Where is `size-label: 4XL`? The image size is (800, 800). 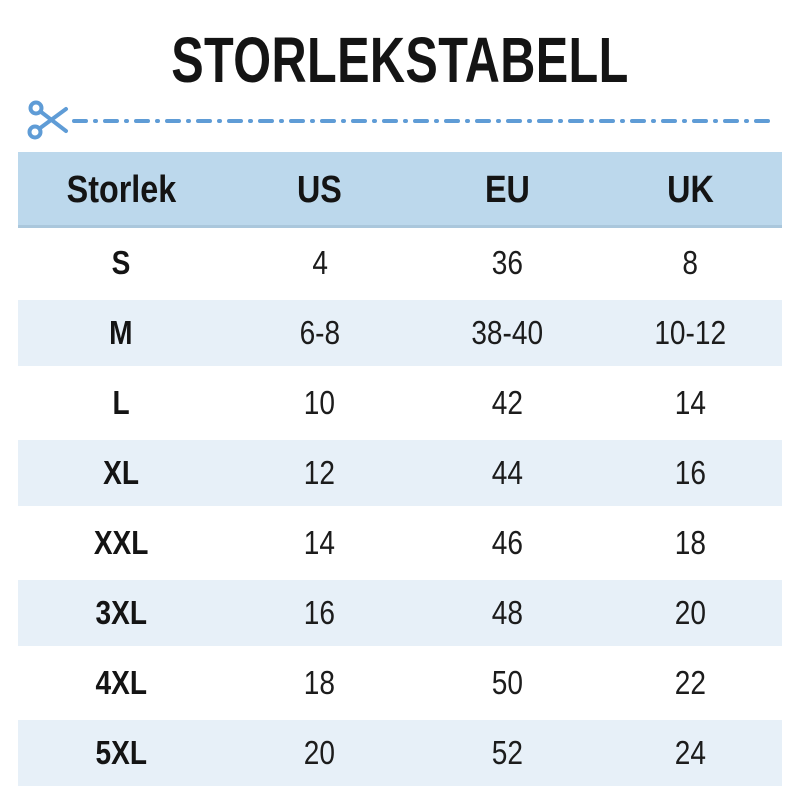
size-label: 4XL is located at coordinates (121, 682).